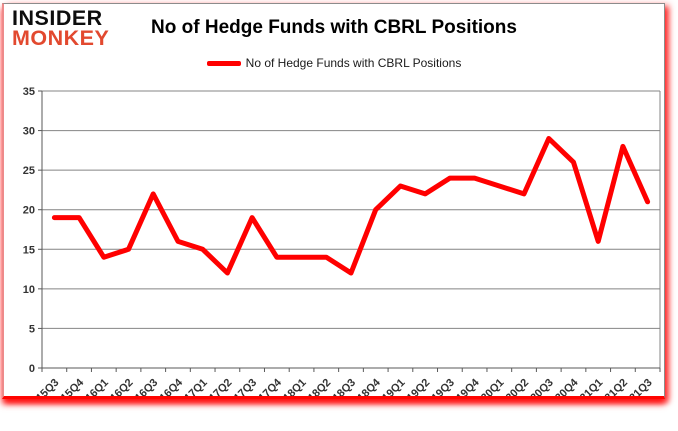  I want to click on x-tick-label: 15Q4, so click(73, 386).